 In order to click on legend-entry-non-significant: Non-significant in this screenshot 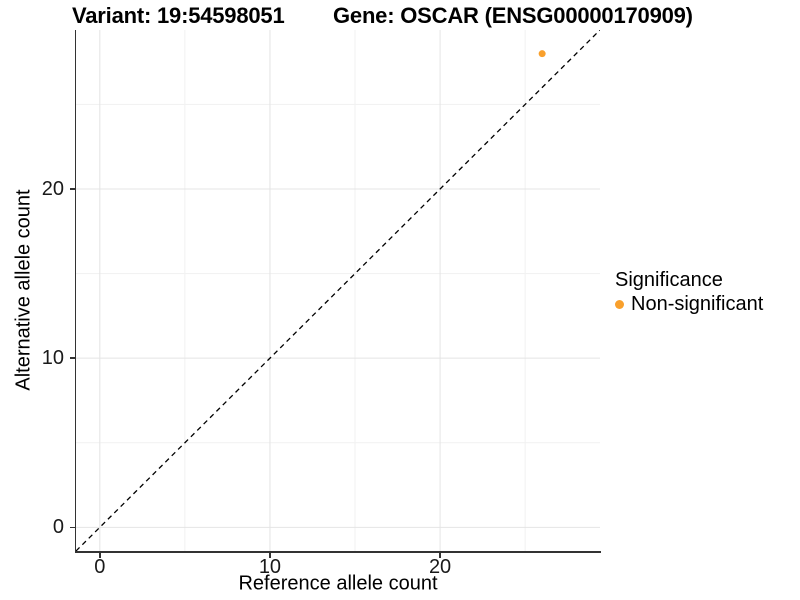, I will do `click(689, 304)`.